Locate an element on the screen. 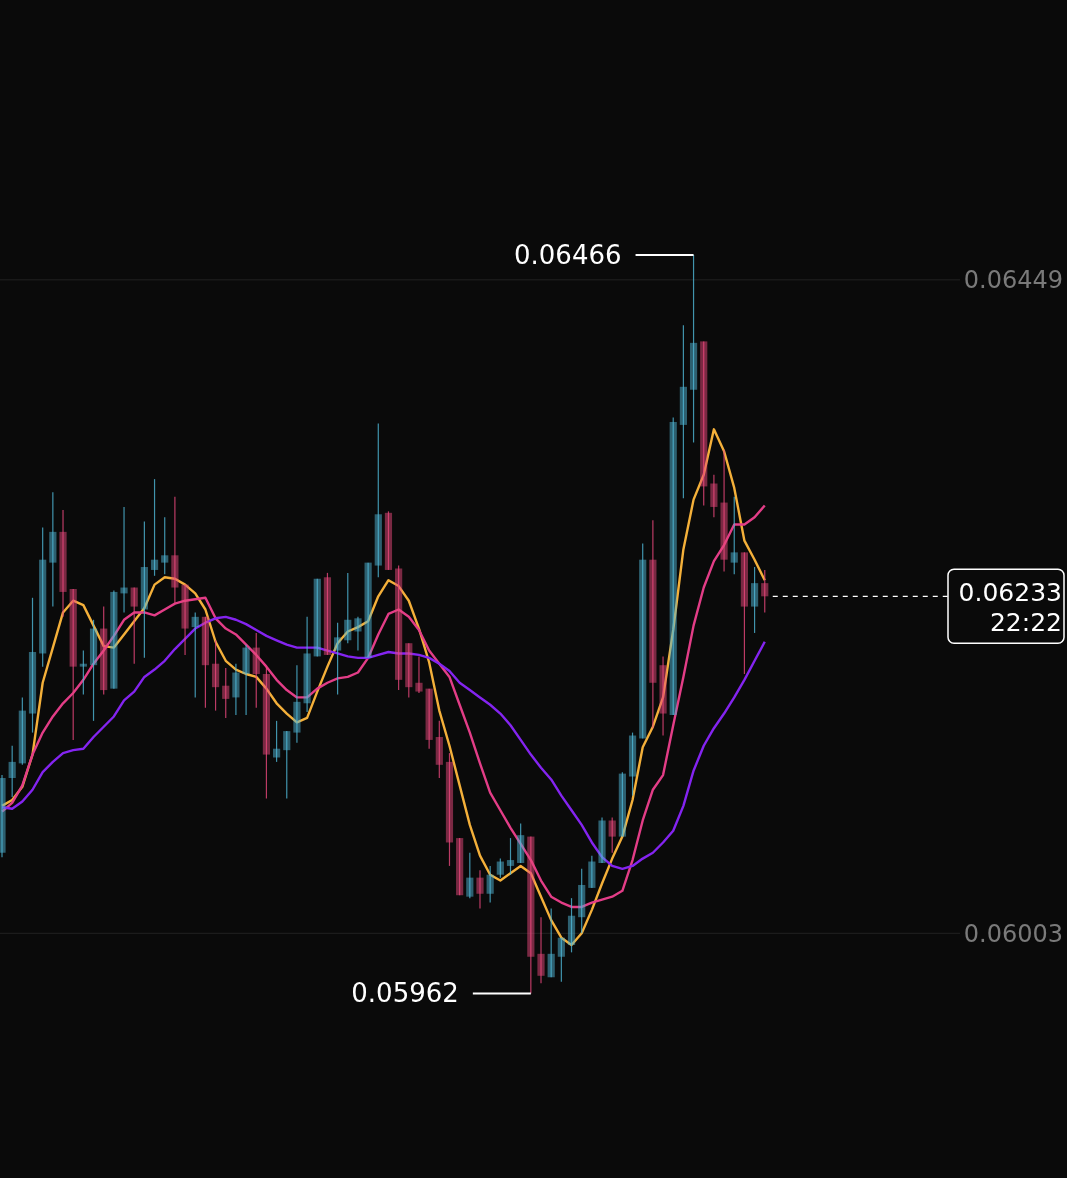 This screenshot has height=1178, width=1067. y-tick-label: 0.06003 is located at coordinates (1013, 933).